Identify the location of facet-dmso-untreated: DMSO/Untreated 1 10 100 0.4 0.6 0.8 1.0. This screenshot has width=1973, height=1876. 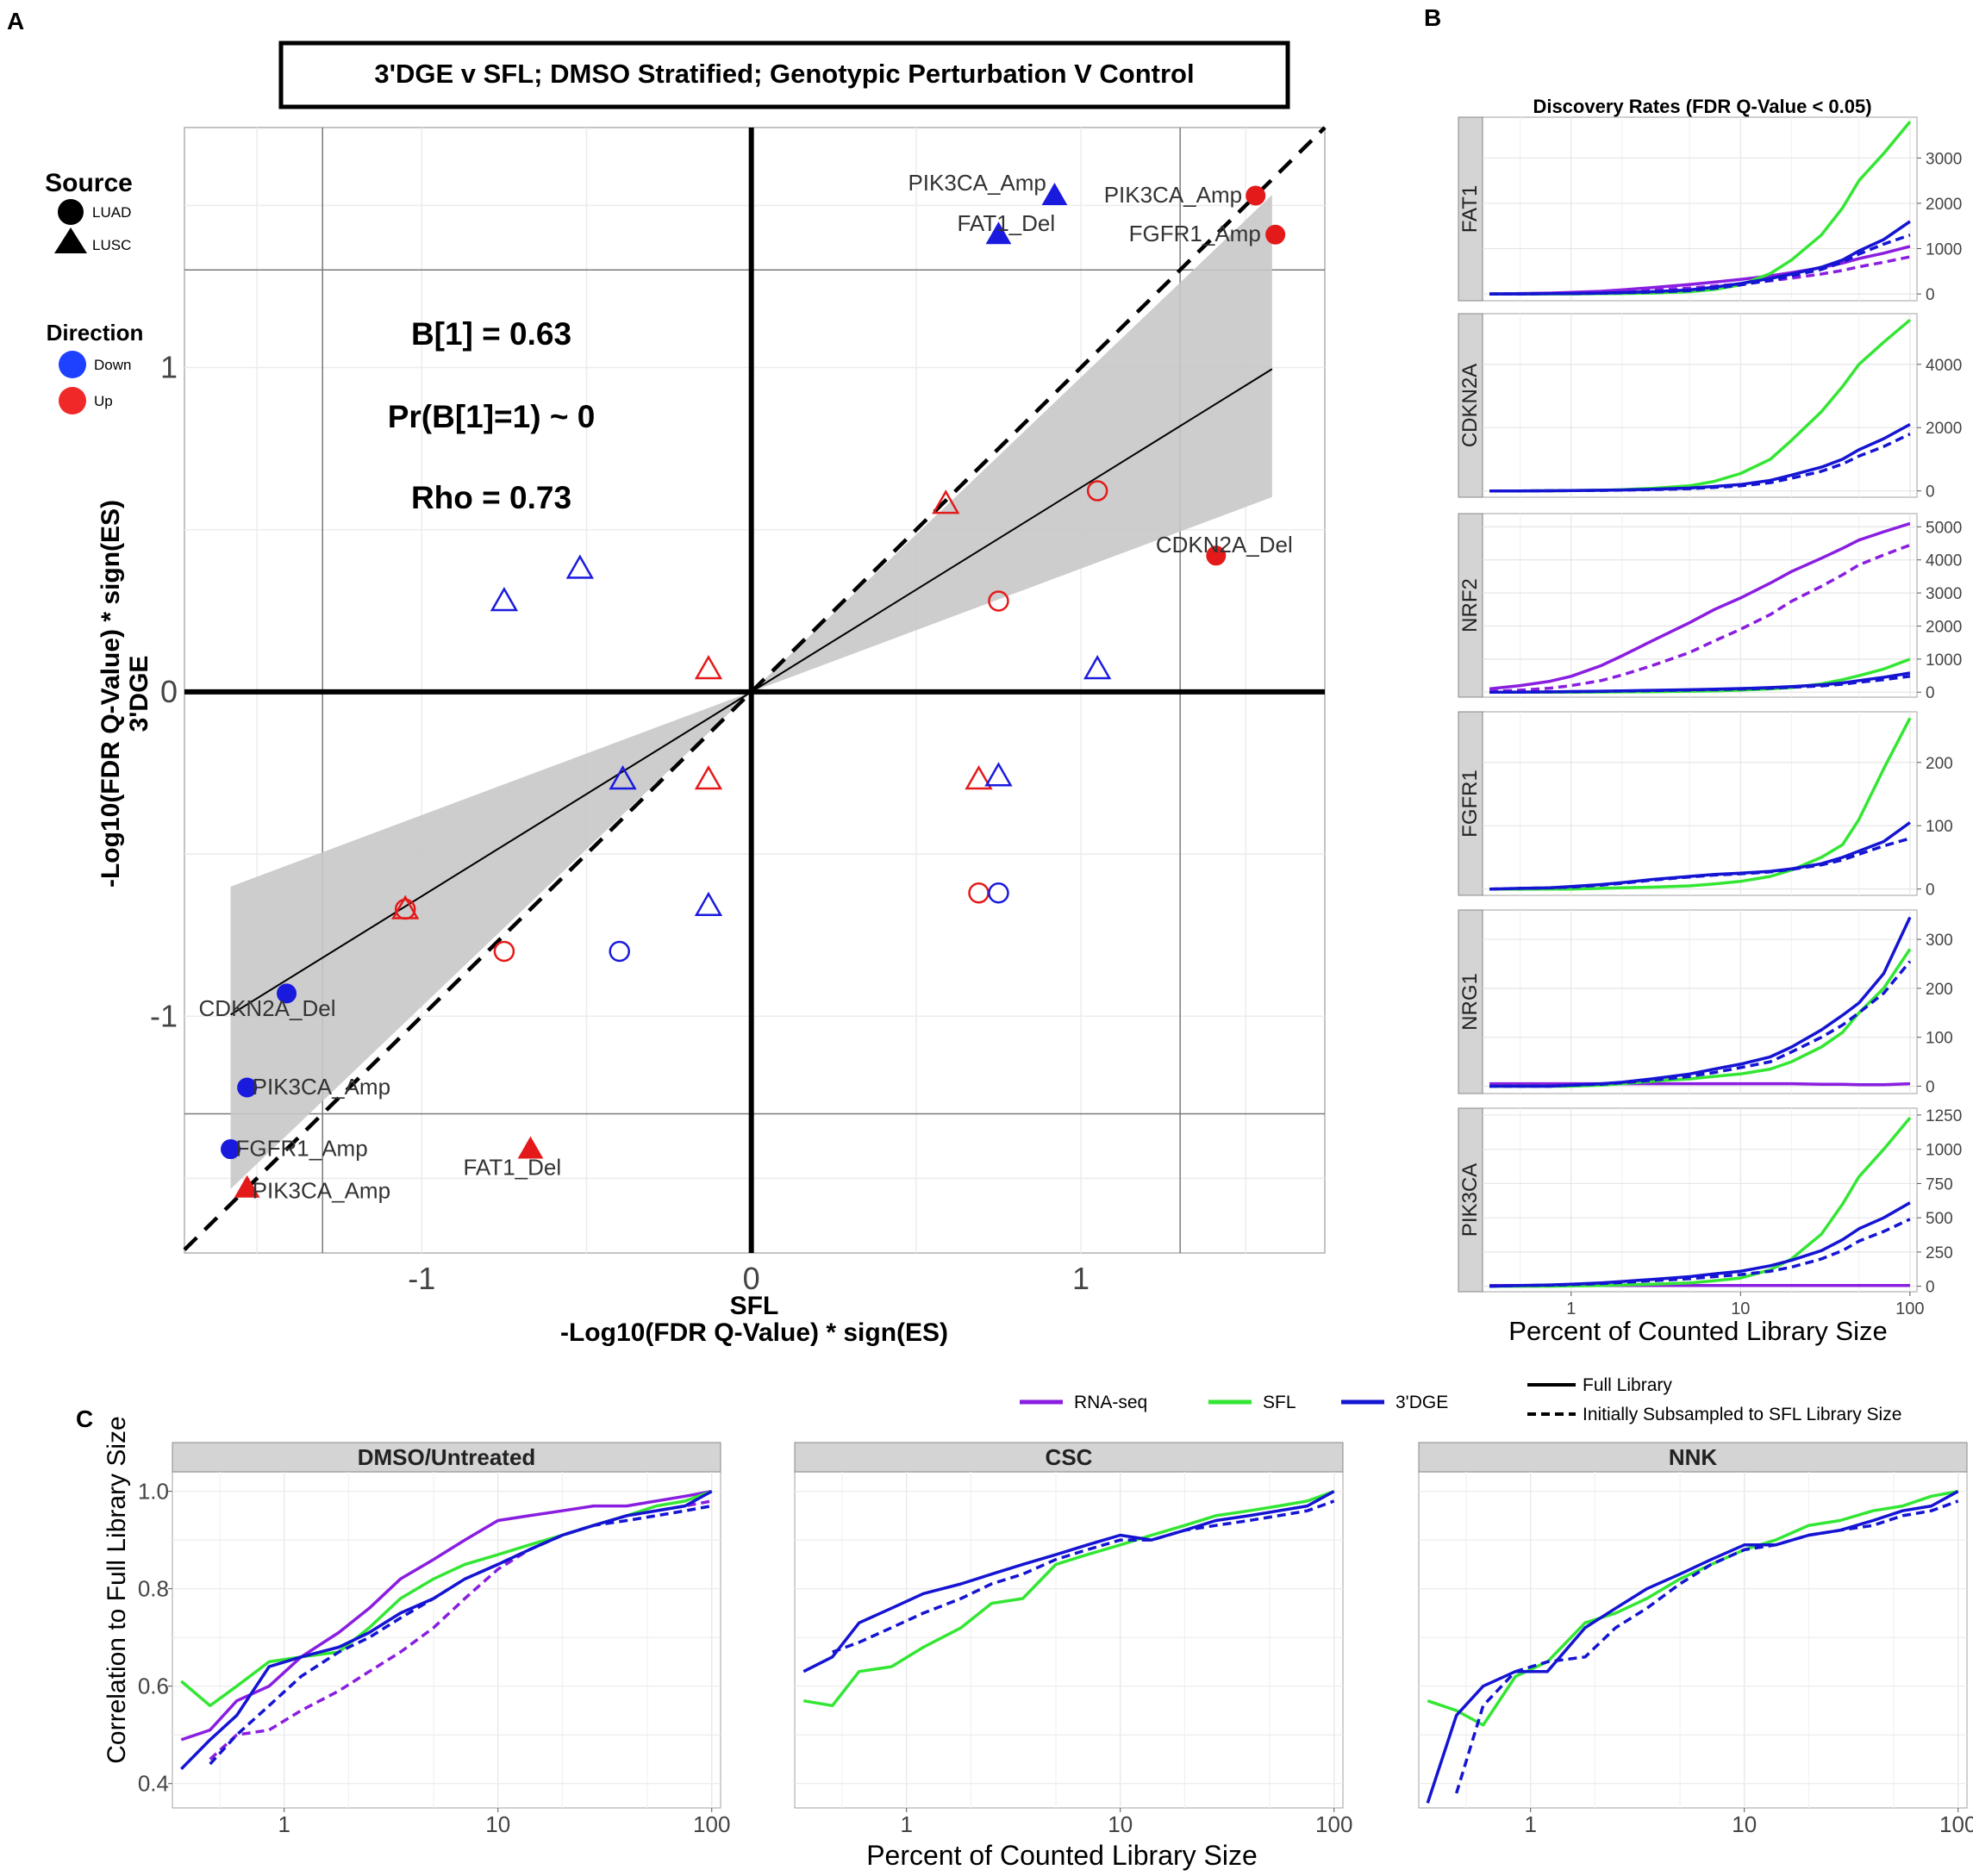
(434, 1639).